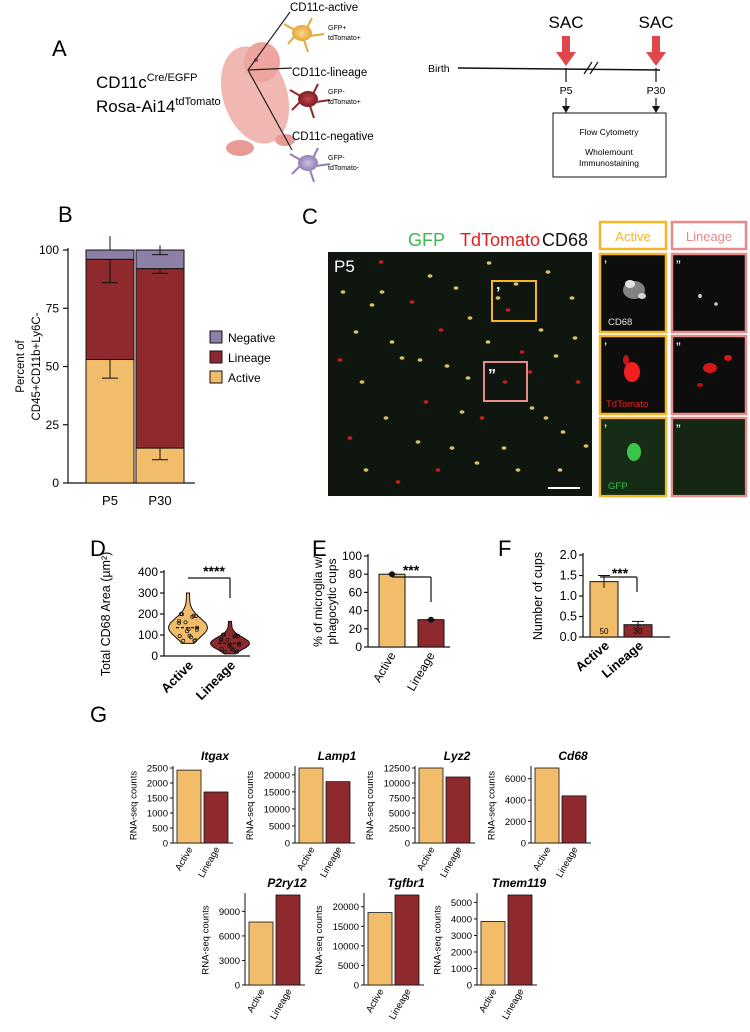 The height and width of the screenshot is (1032, 750). I want to click on lineage-inset-label: Lineage, so click(709, 236).